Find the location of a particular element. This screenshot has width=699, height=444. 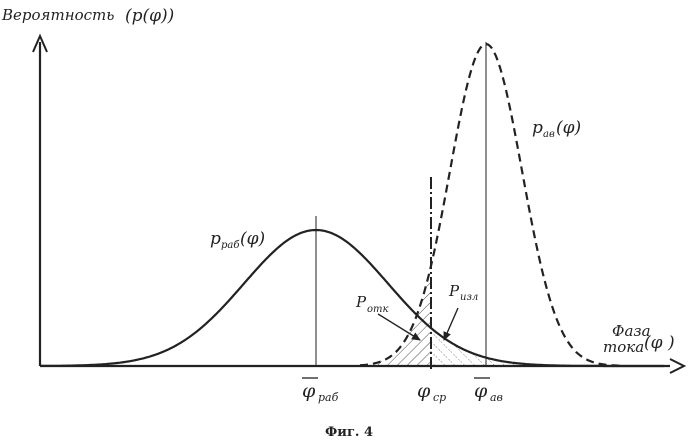

svg-text: ср is located at coordinates (439, 397).